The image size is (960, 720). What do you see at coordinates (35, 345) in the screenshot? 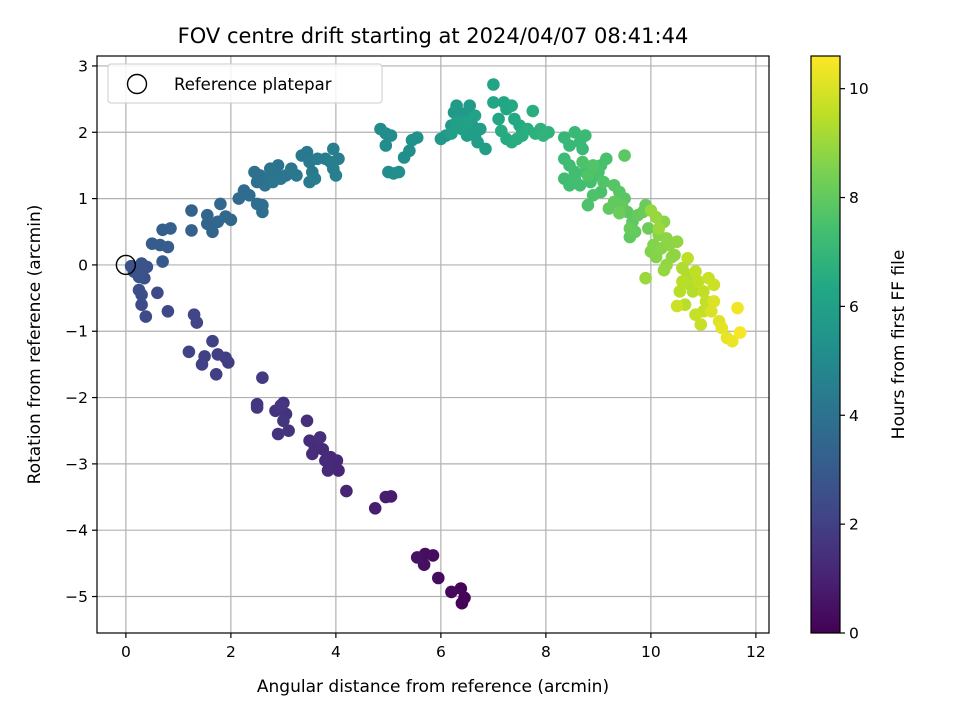
I see `y-axis-label: Rotation from reference (arcmin)` at bounding box center [35, 345].